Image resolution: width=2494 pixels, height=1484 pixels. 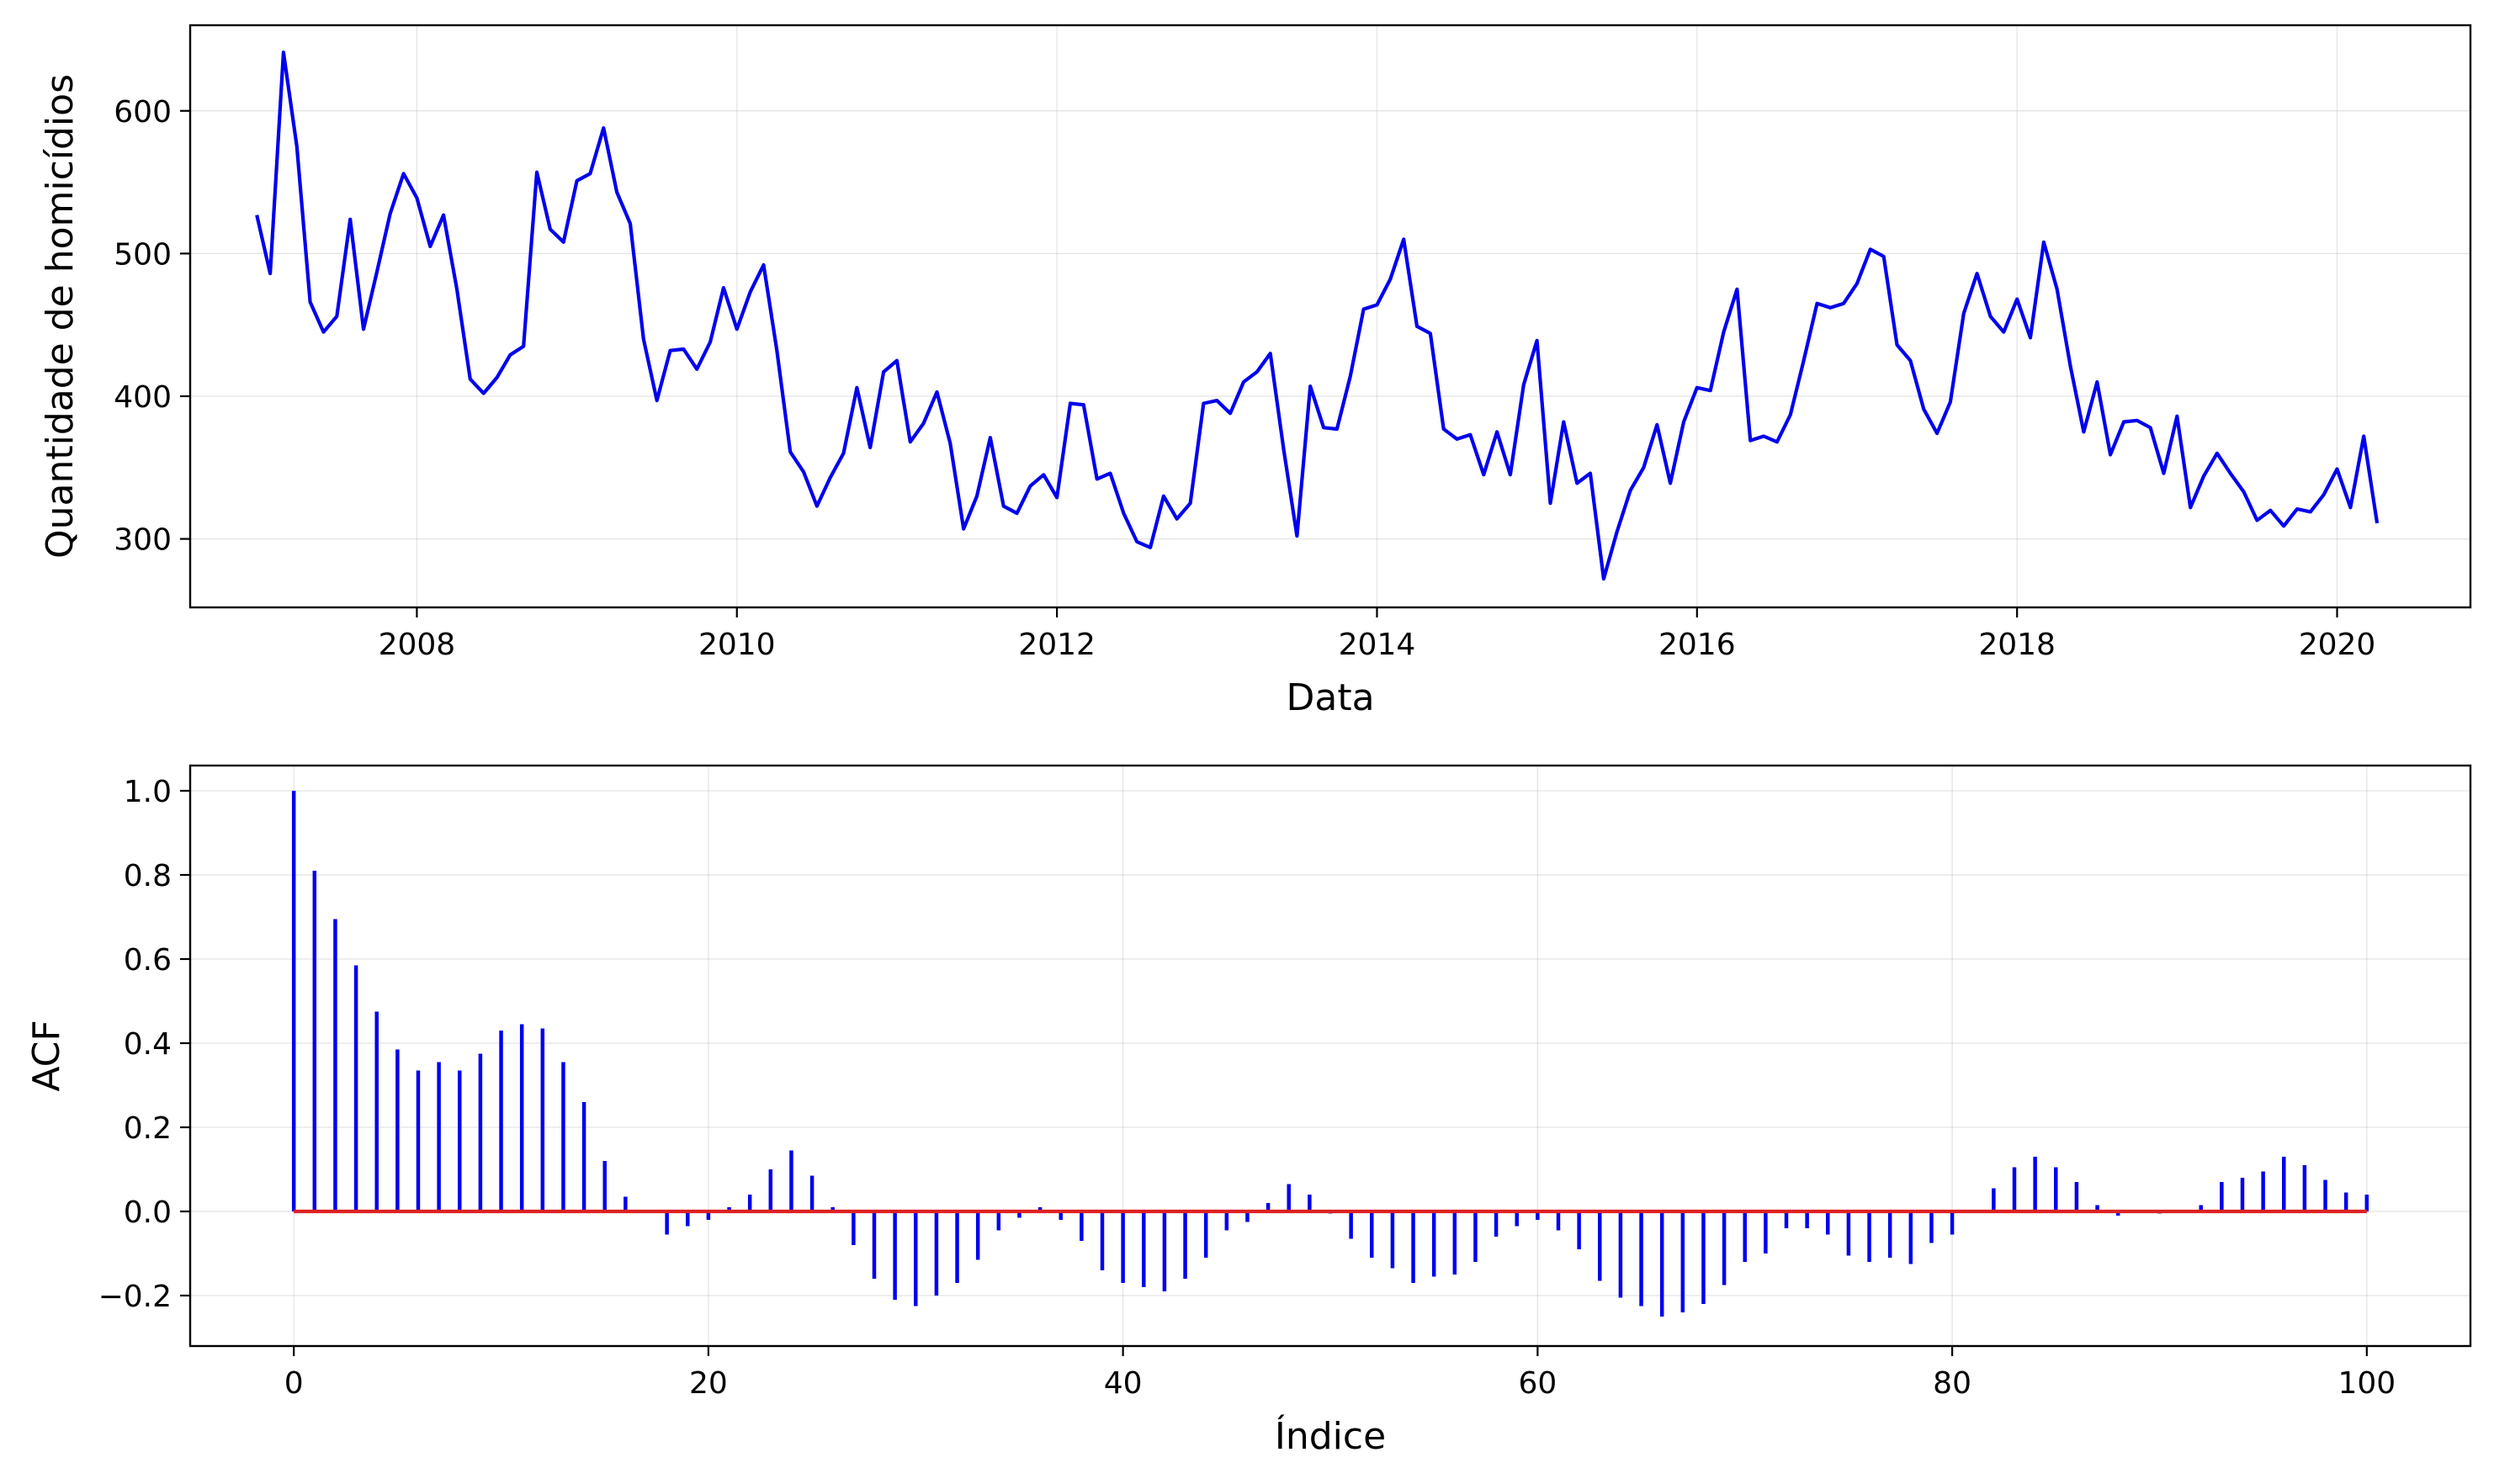 What do you see at coordinates (709, 1383) in the screenshot?
I see `x-tick-label: 20` at bounding box center [709, 1383].